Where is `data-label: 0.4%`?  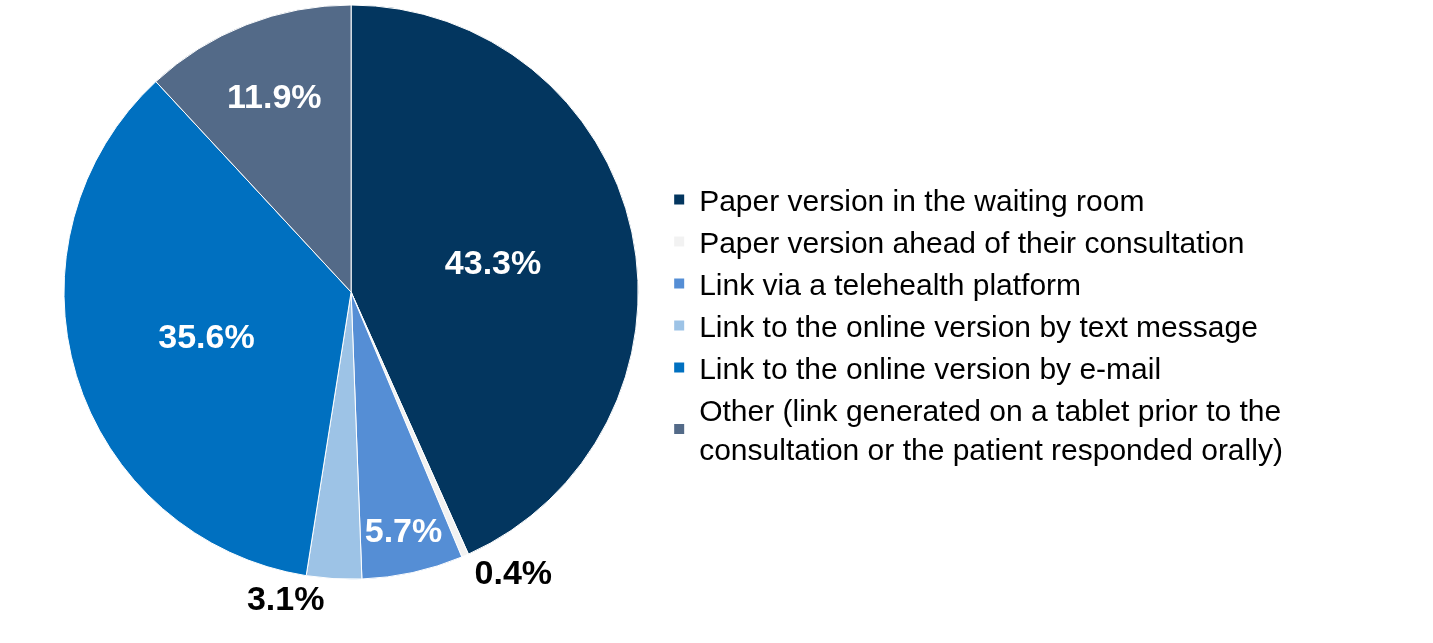 data-label: 0.4% is located at coordinates (513, 571).